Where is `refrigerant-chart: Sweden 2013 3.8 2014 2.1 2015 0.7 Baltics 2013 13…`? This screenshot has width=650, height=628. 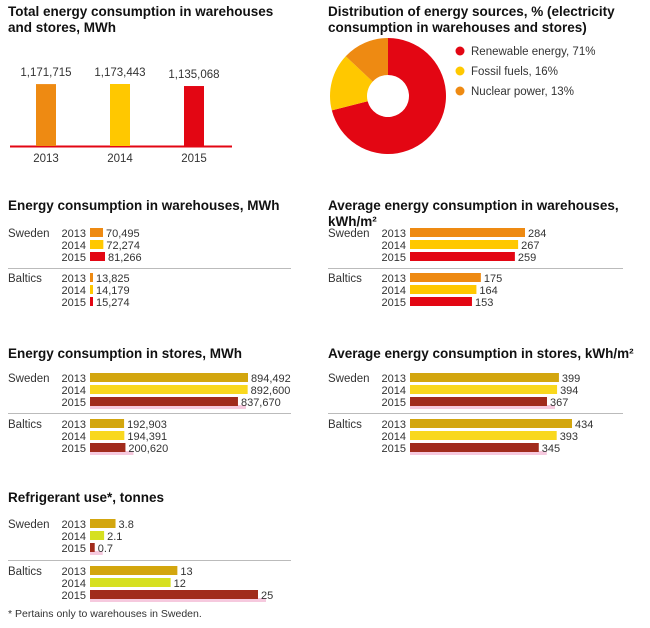 refrigerant-chart: Sweden 2013 3.8 2014 2.1 2015 0.7 Baltics 2013 13… is located at coordinates (149, 560).